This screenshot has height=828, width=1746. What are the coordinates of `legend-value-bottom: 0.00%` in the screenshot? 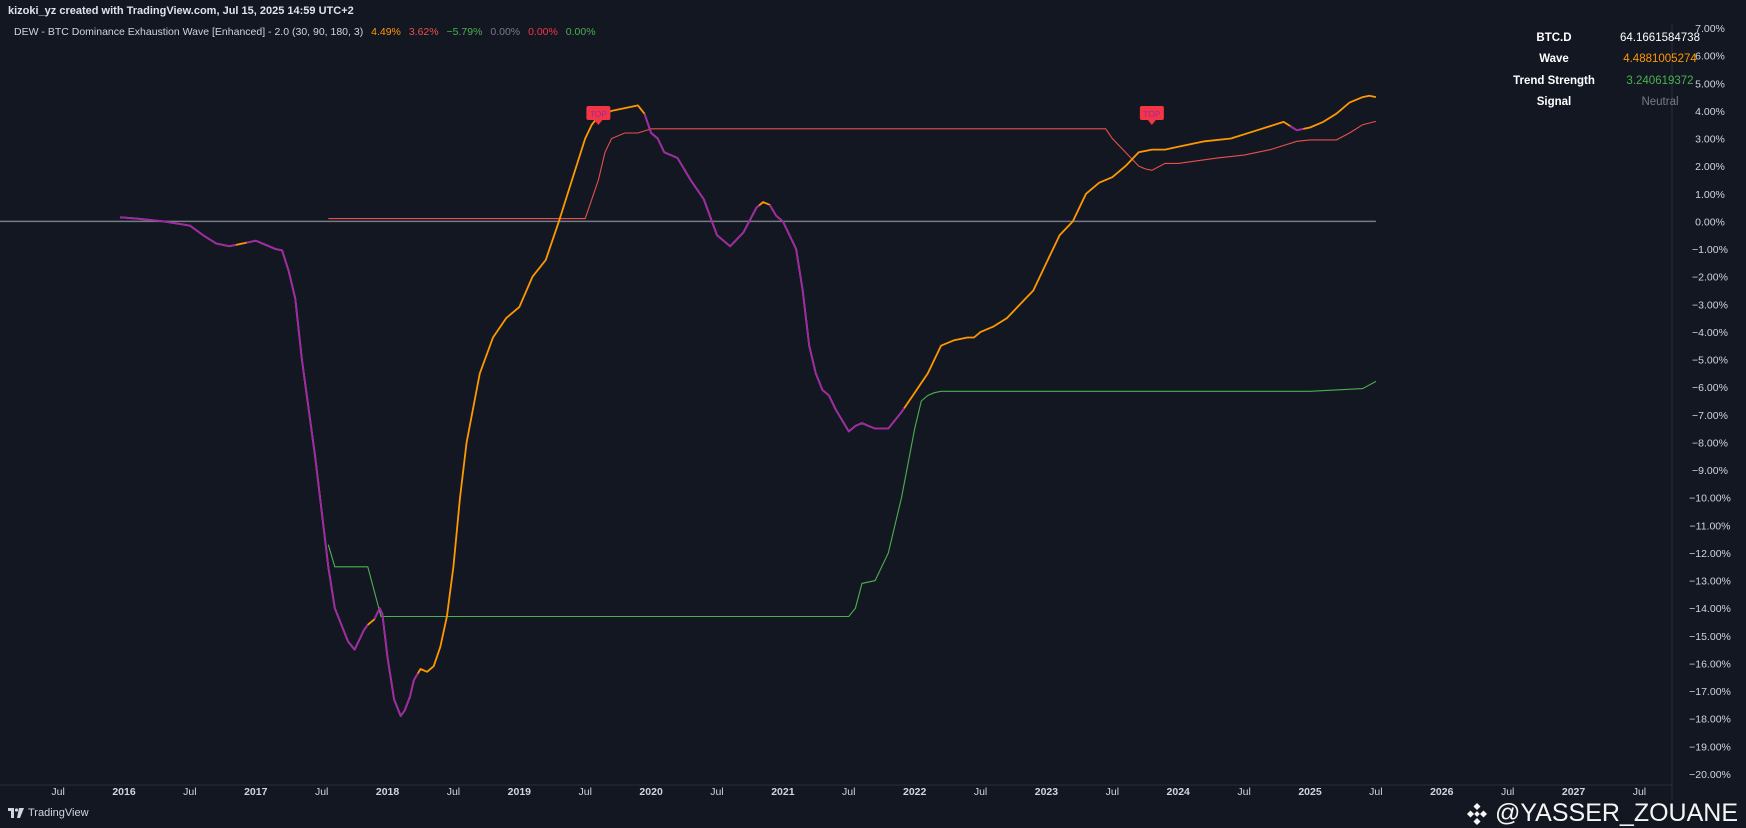 It's located at (580, 32).